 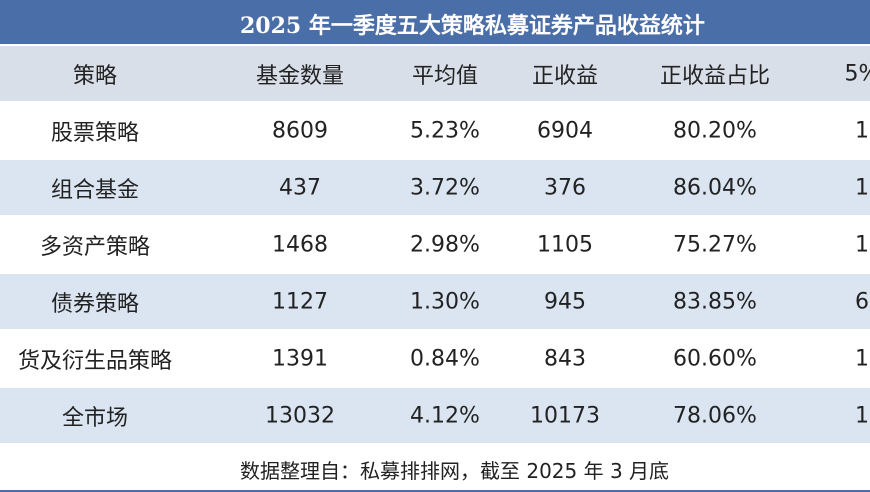 What do you see at coordinates (565, 358) in the screenshot?
I see `cell: 843` at bounding box center [565, 358].